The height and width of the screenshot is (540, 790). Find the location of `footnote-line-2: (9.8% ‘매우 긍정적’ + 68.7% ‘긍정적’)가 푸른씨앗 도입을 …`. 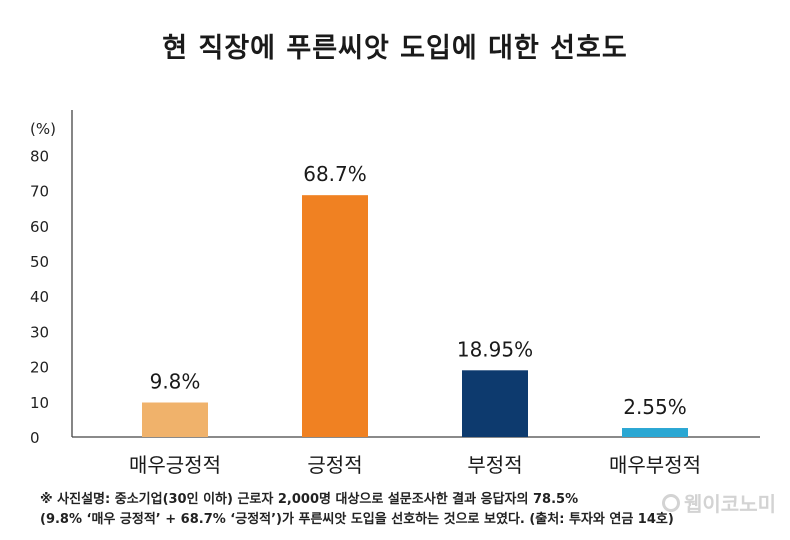

footnote-line-2: (9.8% ‘매우 긍정적’ + 68.7% ‘긍정적’)가 푸른씨앗 도입을 … is located at coordinates (357, 519).